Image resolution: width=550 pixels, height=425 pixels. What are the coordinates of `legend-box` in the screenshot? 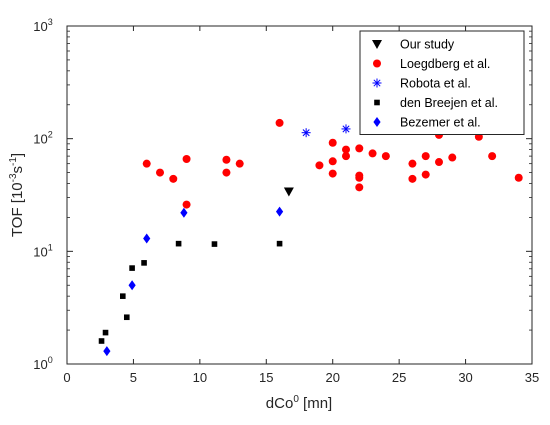 It's located at (442, 82).